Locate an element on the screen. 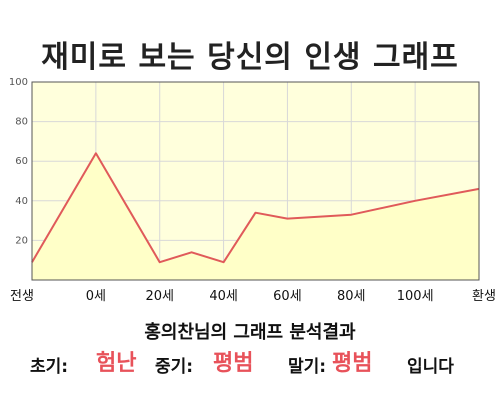 This screenshot has width=500, height=400. analysis-result: 초기: 험난 중기: 평범 말기: 평범 입니다 is located at coordinates (254, 363).